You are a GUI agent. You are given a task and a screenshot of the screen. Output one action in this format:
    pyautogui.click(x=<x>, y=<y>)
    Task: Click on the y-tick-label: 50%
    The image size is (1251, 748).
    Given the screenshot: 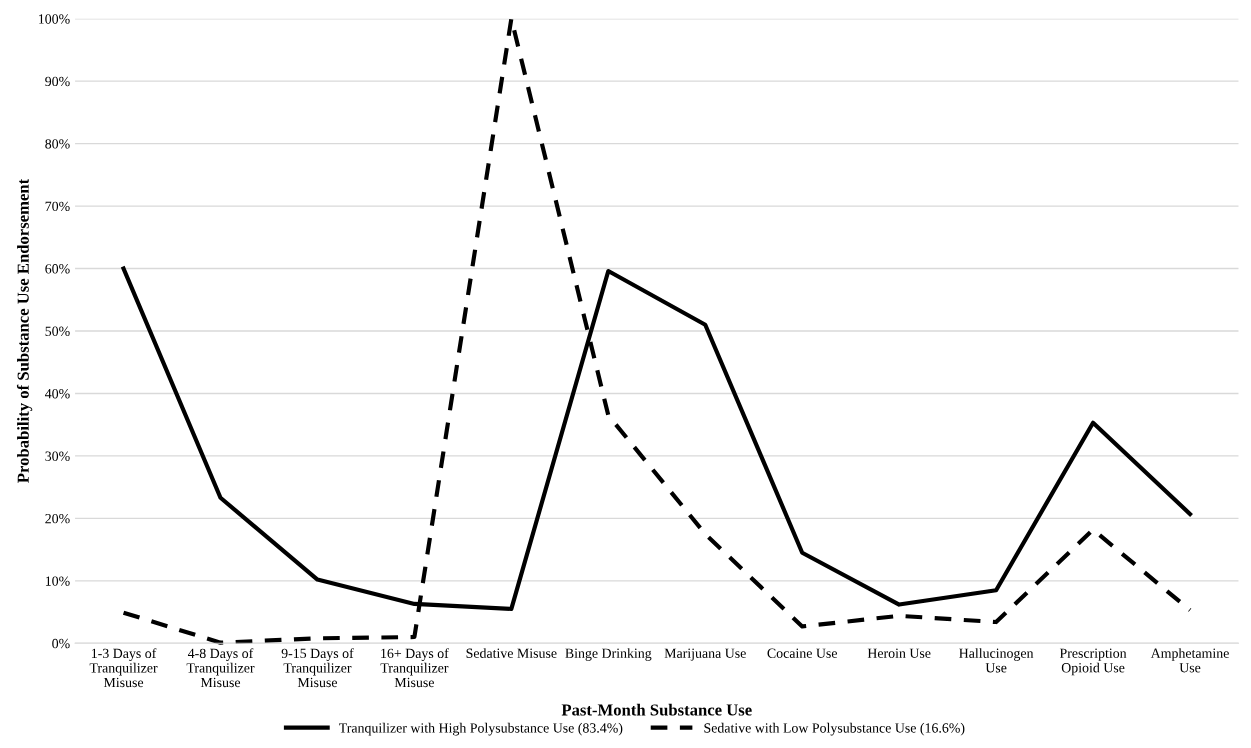 What is the action you would take?
    pyautogui.click(x=57, y=331)
    